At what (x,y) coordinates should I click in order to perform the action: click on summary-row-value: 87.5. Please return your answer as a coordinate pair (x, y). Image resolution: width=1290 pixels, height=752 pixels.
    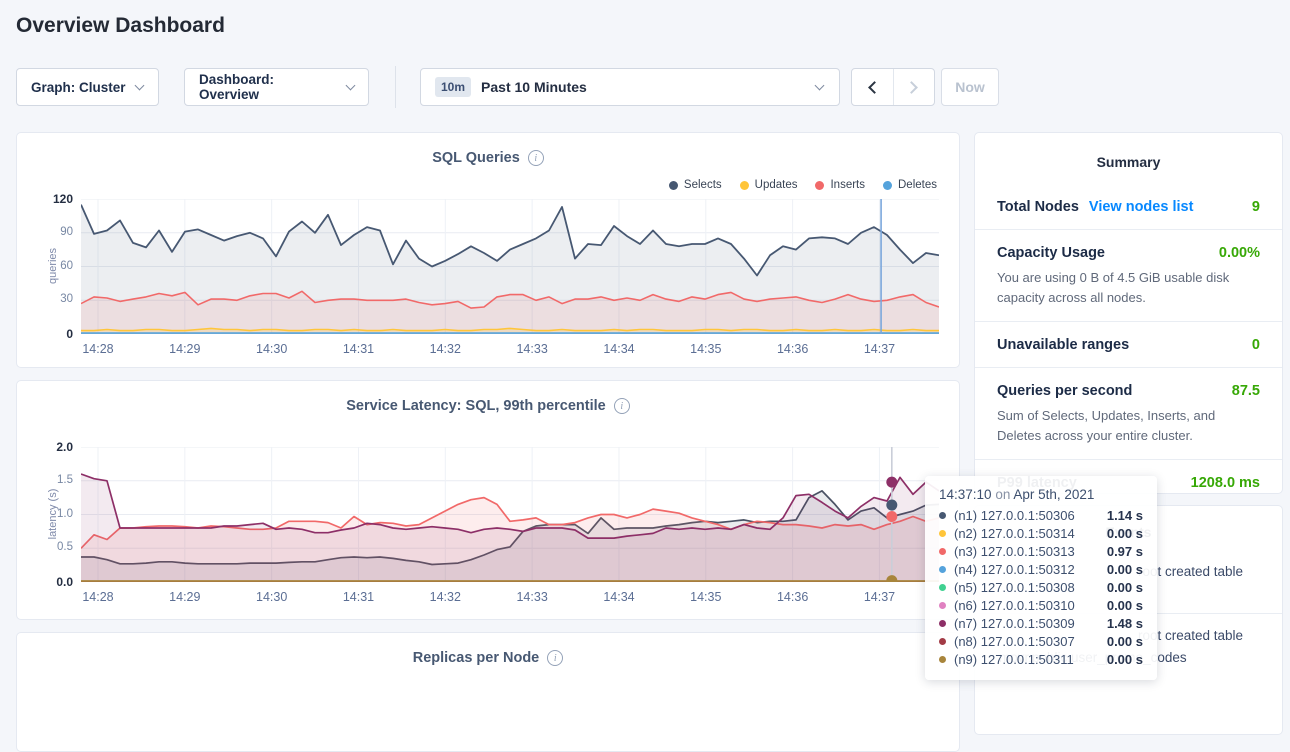
    Looking at the image, I should click on (1245, 391).